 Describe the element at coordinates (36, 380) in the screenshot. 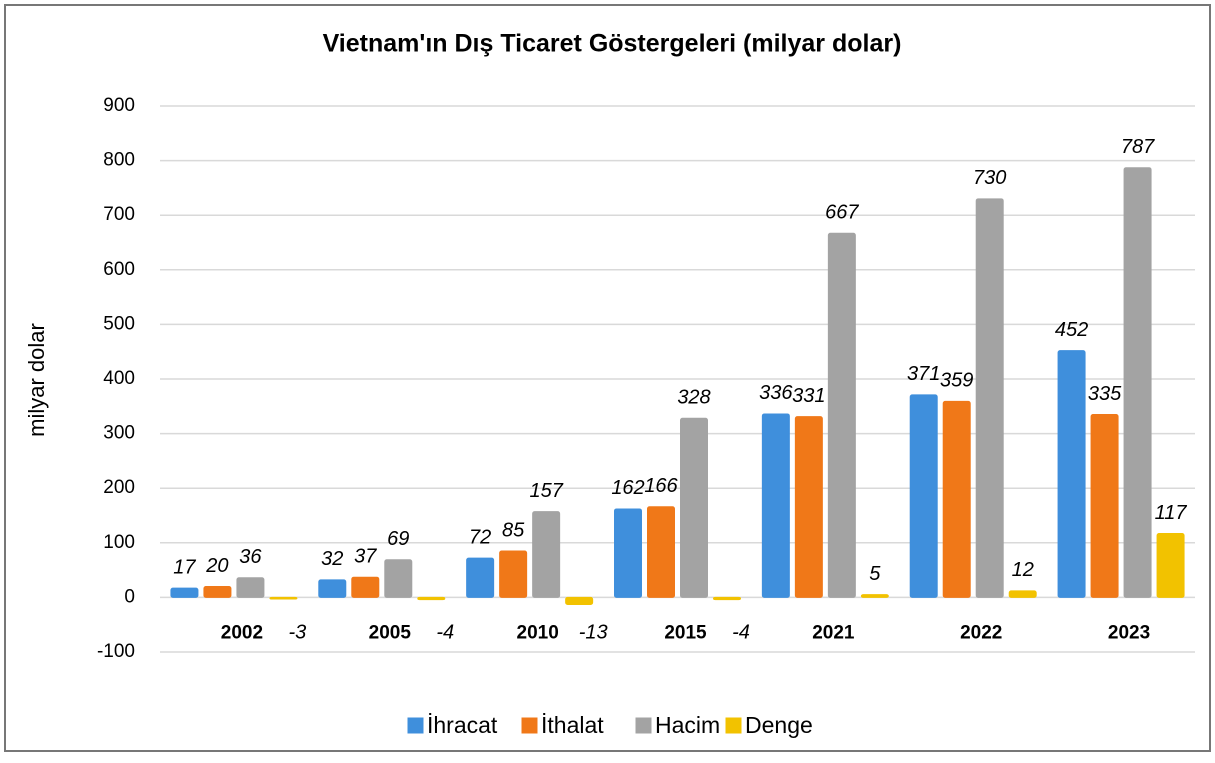

I see `y-axis-label: milyar dolar` at that location.